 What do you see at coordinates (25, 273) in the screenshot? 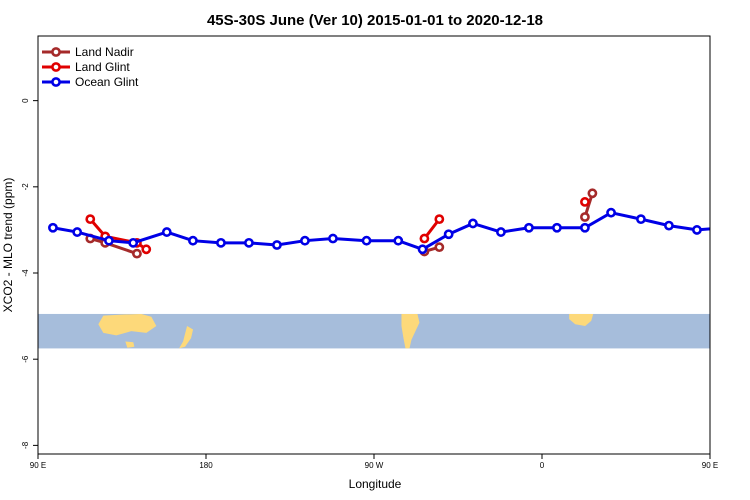
I see `y-tick-label: -4` at bounding box center [25, 273].